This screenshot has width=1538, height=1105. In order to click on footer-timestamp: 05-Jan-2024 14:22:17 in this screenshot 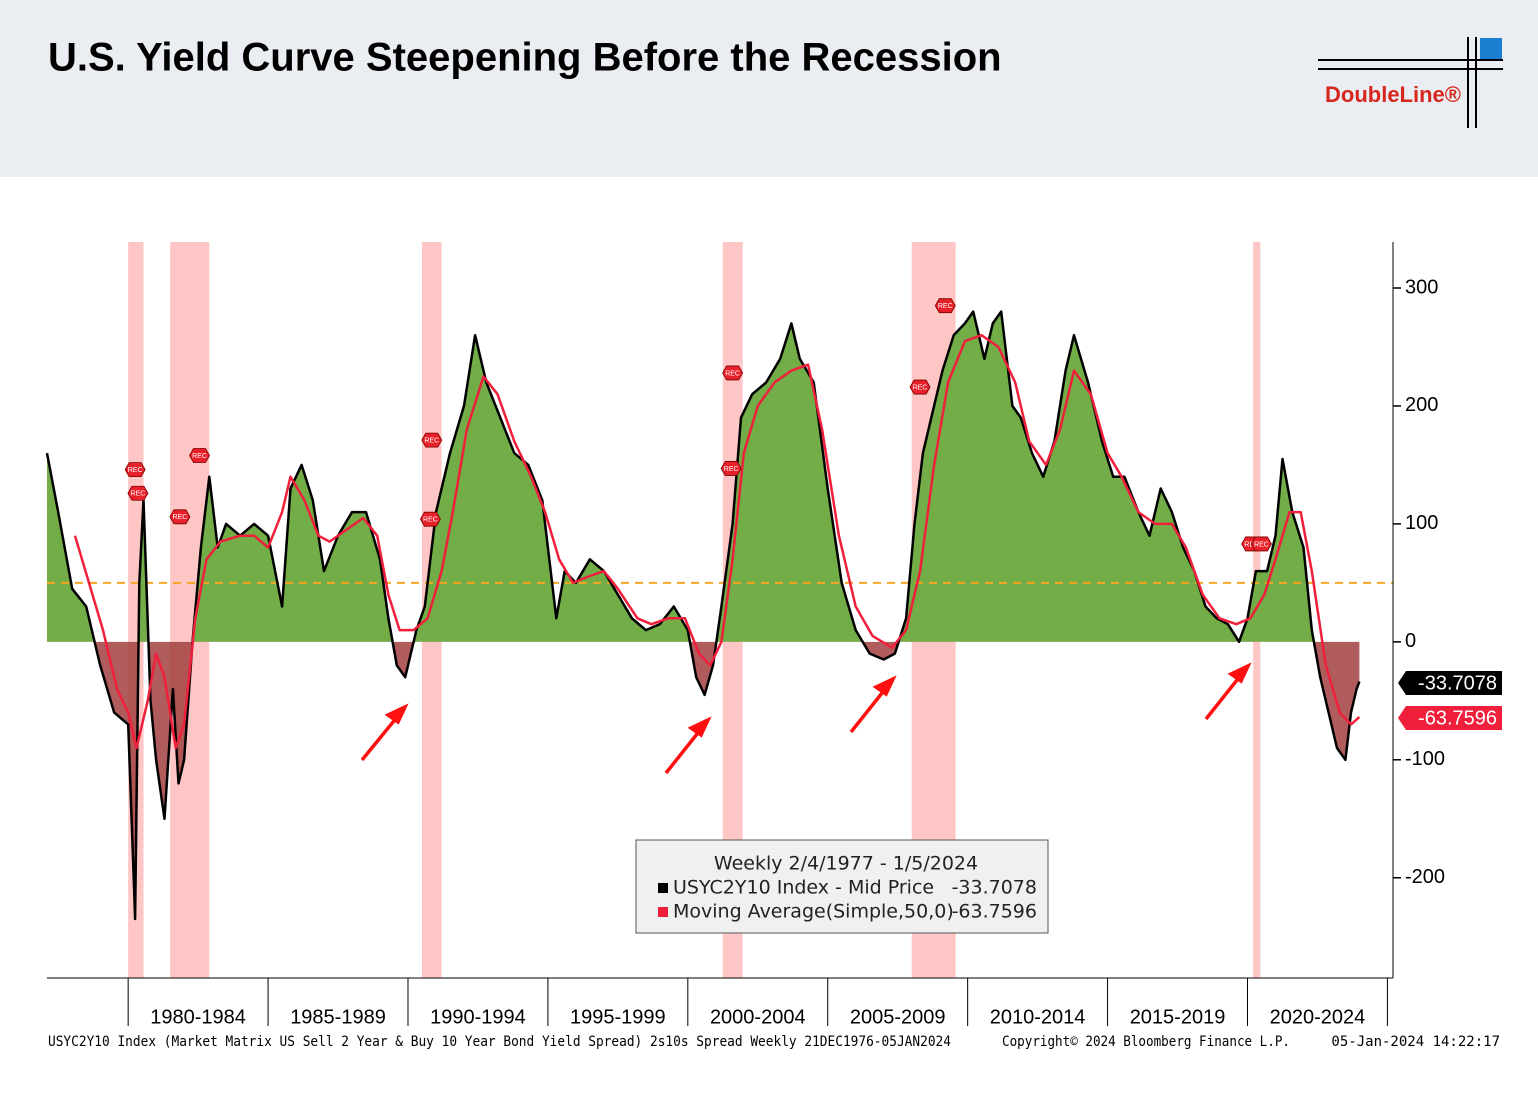, I will do `click(1415, 1042)`.